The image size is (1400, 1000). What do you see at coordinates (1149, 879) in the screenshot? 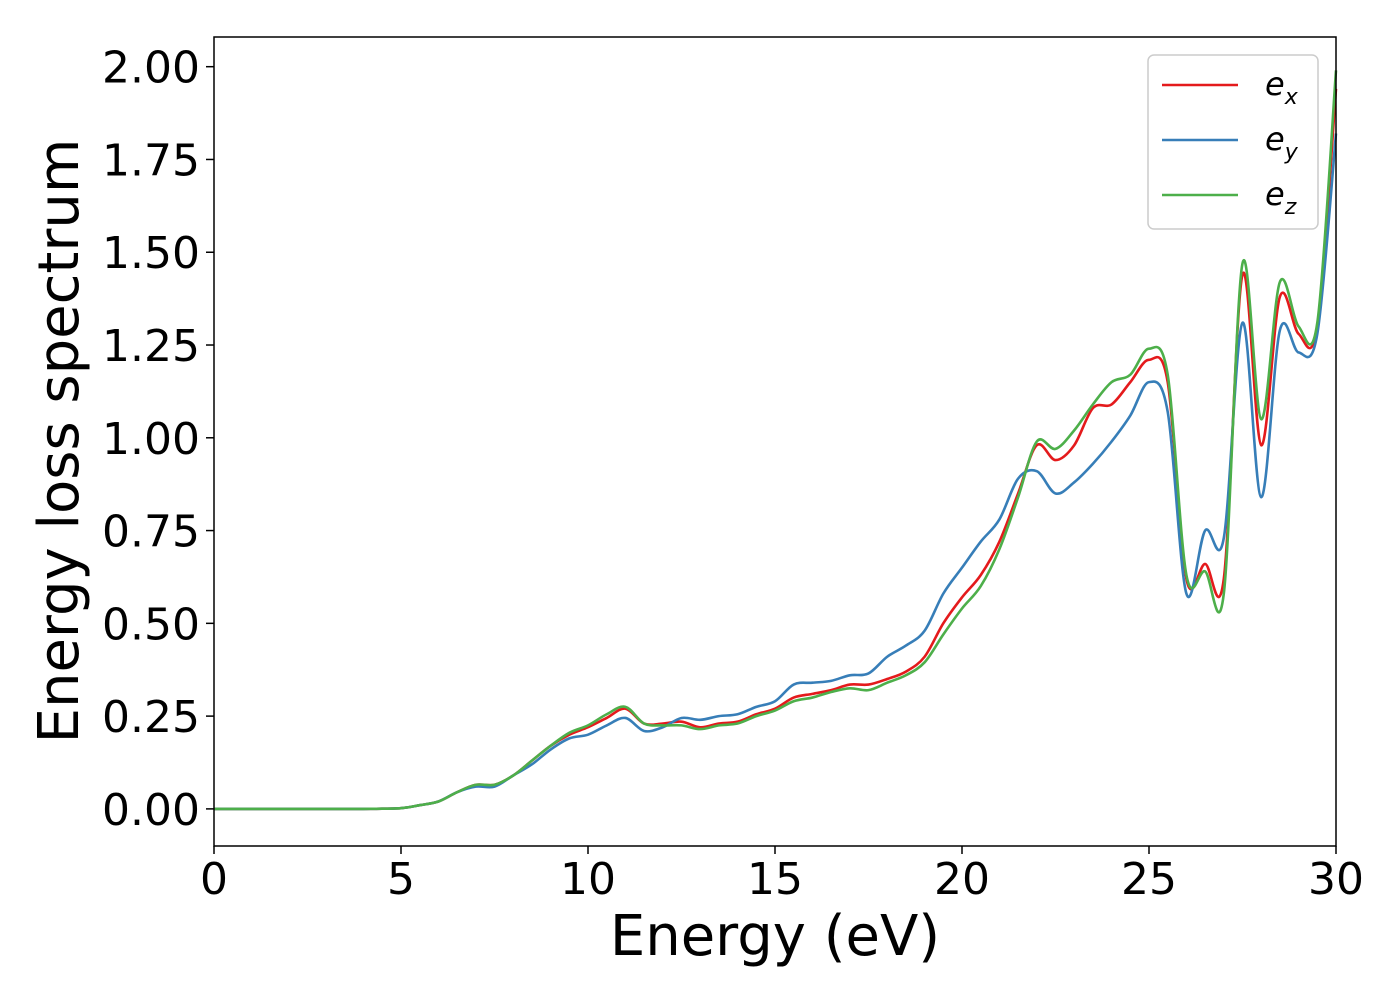
I see `x-tick-label: 25` at bounding box center [1149, 879].